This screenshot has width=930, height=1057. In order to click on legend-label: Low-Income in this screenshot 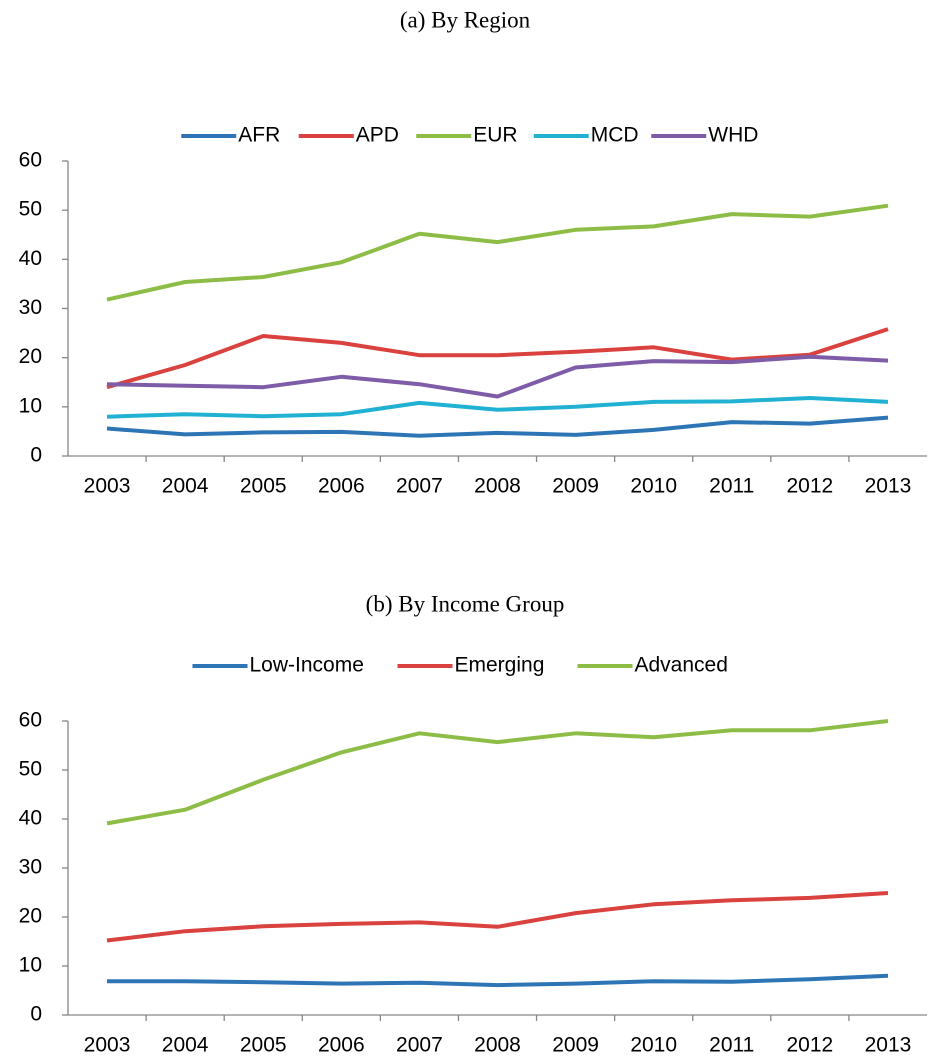, I will do `click(307, 665)`.